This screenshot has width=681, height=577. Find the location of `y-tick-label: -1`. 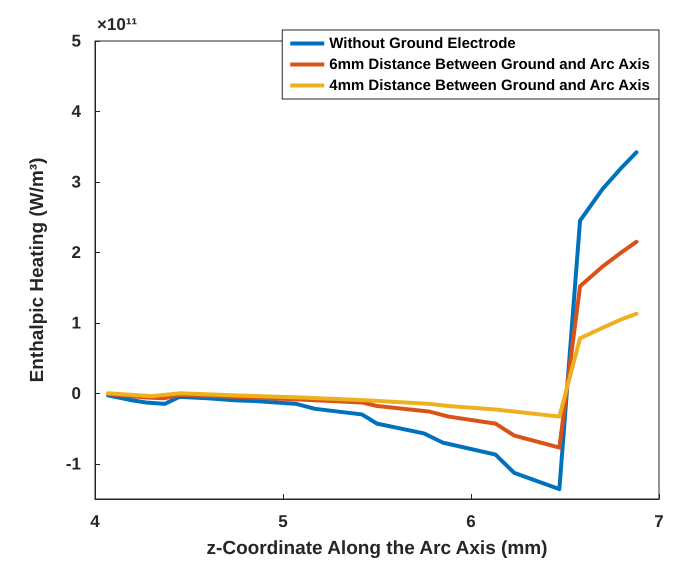

y-tick-label: -1 is located at coordinates (73, 464).